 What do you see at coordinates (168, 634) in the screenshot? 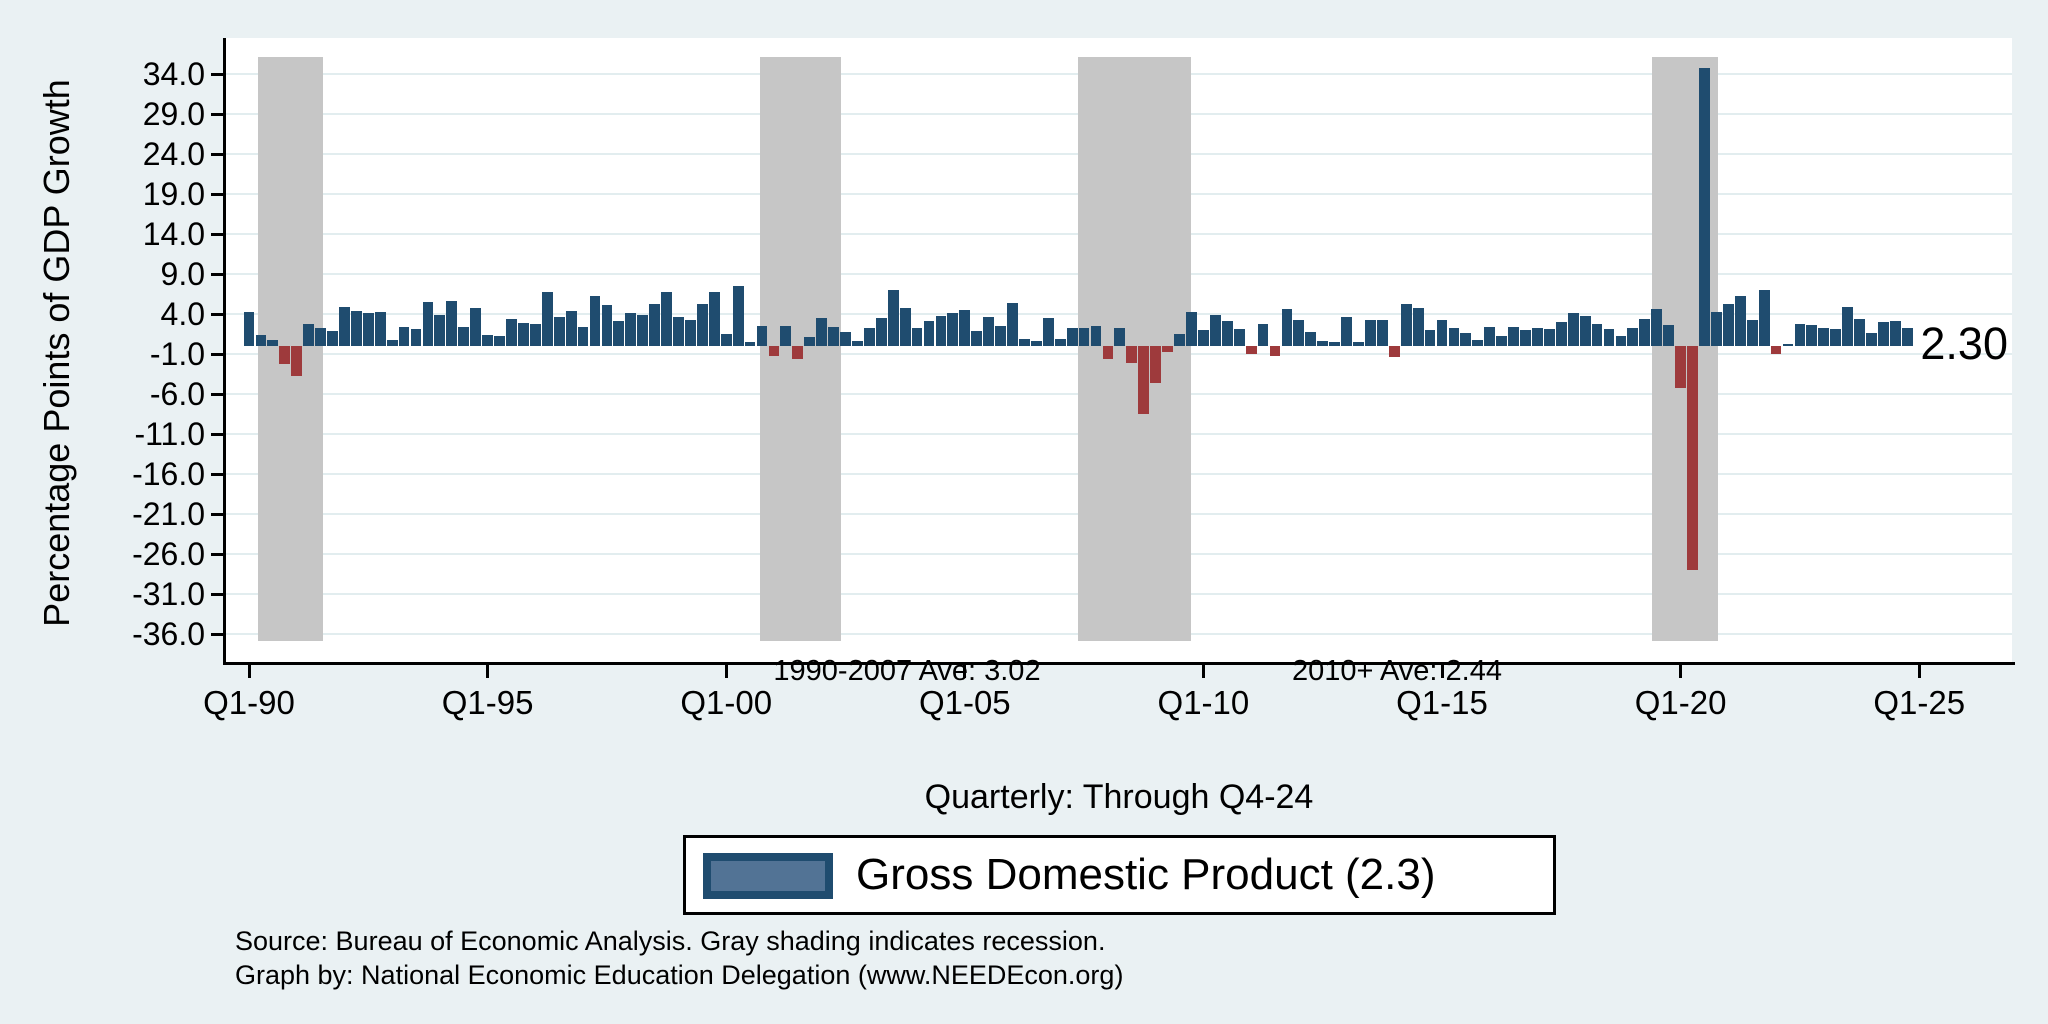
I see `y-tick-label: -36.0` at bounding box center [168, 634].